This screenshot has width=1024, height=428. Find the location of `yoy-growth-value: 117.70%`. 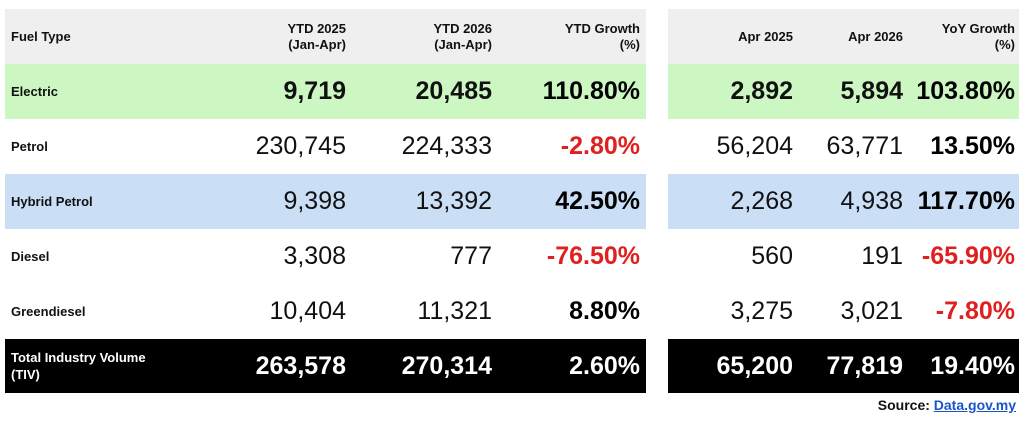

yoy-growth-value: 117.70% is located at coordinates (966, 201).